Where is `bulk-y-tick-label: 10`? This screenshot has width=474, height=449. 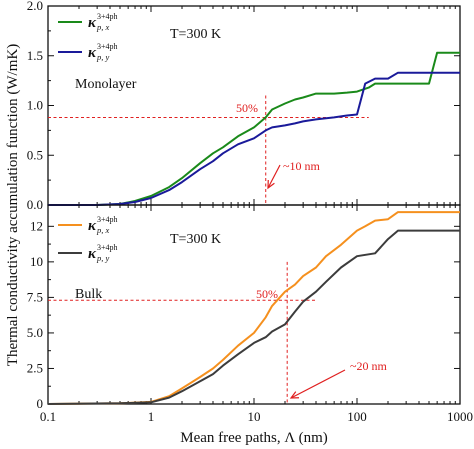 bulk-y-tick-label: 10 is located at coordinates (36, 261).